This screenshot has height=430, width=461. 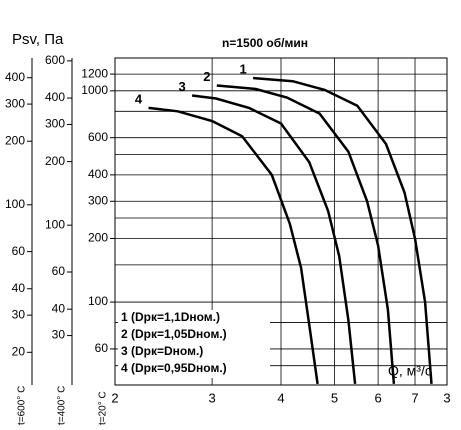 I want to click on y-axis-label: Psv, Па, so click(x=38, y=39).